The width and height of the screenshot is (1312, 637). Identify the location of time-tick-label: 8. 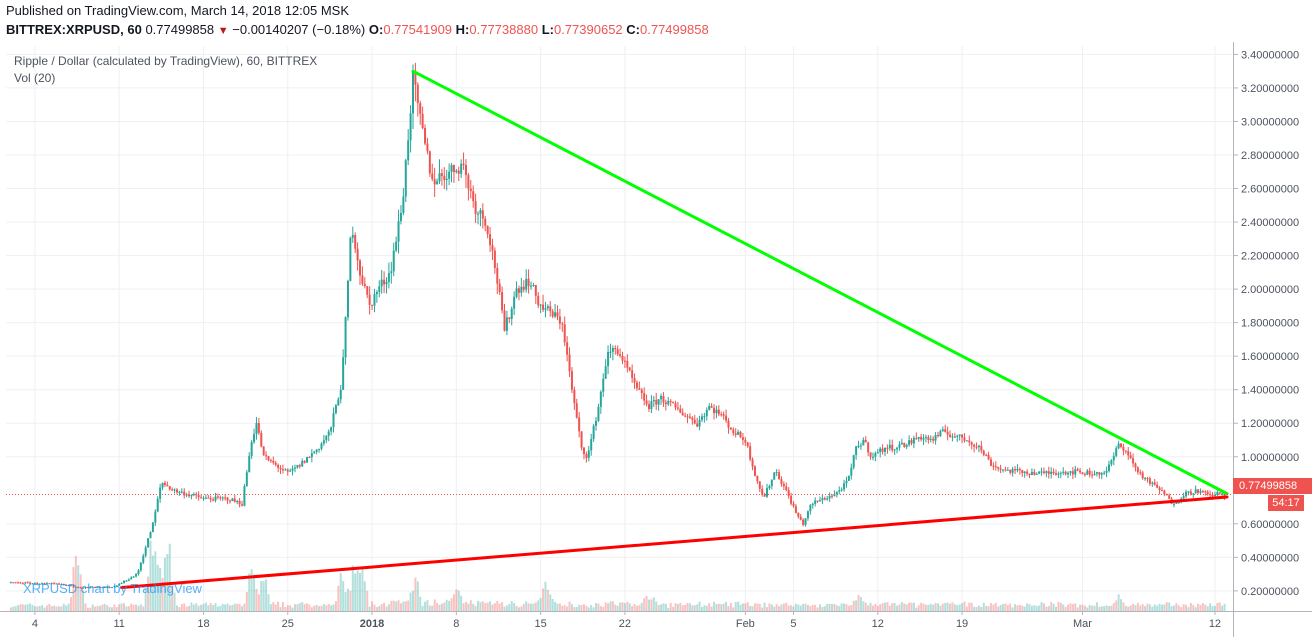
(456, 624).